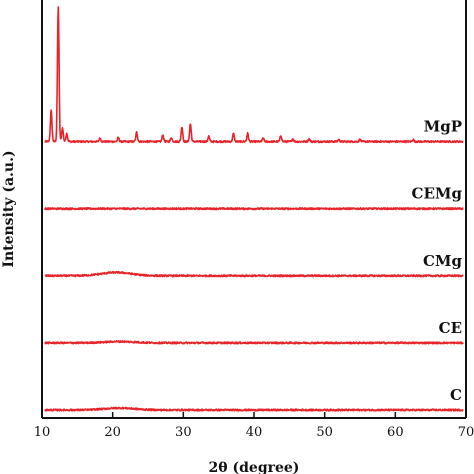  Describe the element at coordinates (443, 127) in the screenshot. I see `series-label-mgp: MgP` at that location.